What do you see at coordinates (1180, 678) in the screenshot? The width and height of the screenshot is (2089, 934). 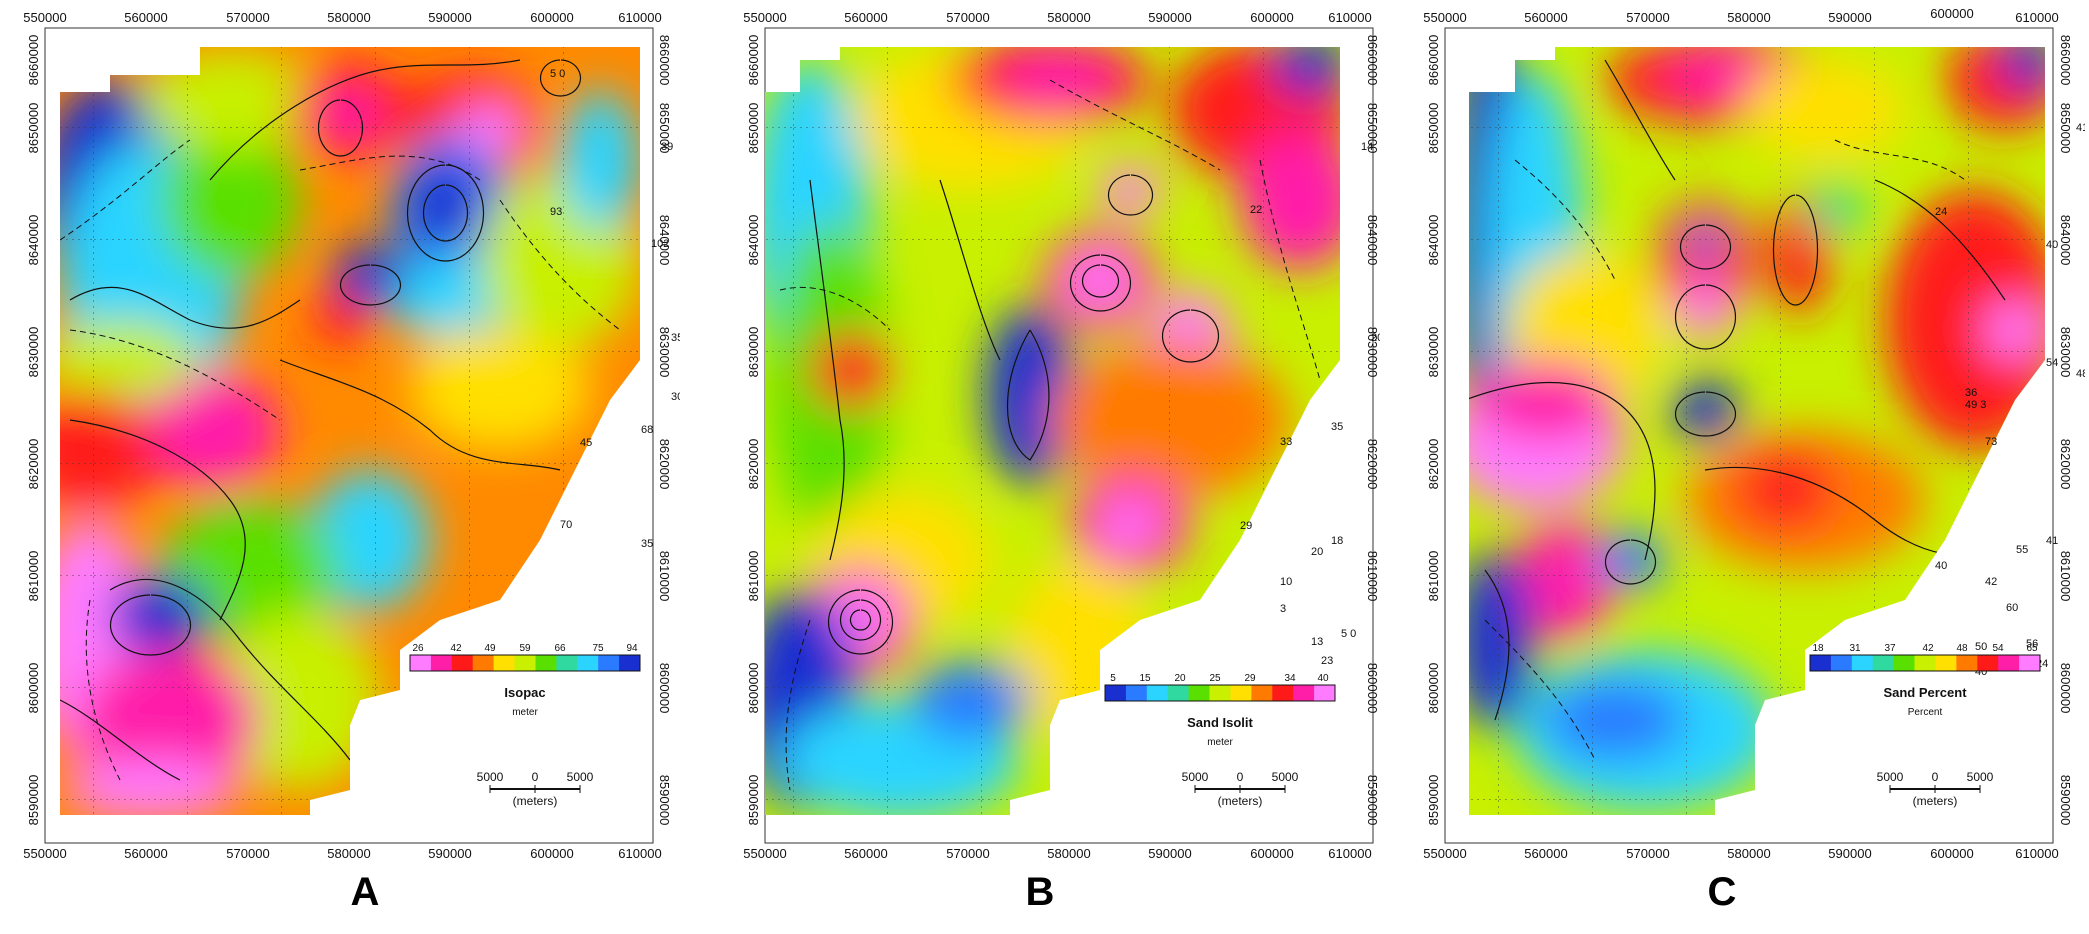 I see `colorbar-tick: 20` at bounding box center [1180, 678].